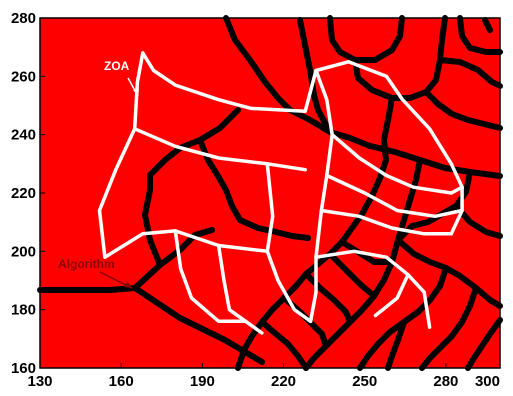 This screenshot has height=396, width=513. Describe the element at coordinates (39, 381) in the screenshot. I see `x-tick-label: 130` at that location.